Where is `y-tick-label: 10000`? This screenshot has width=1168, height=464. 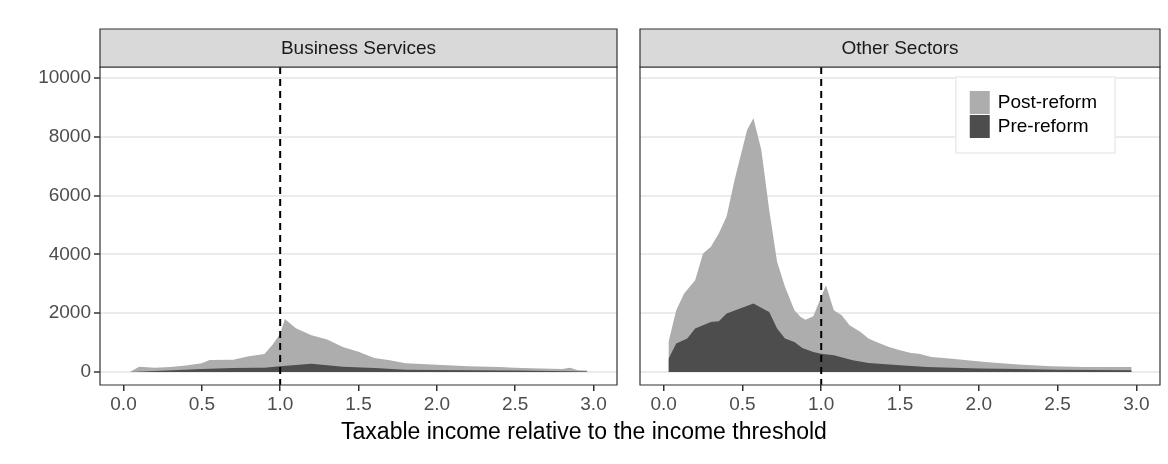 y-tick-label: 10000 is located at coordinates (64, 77).